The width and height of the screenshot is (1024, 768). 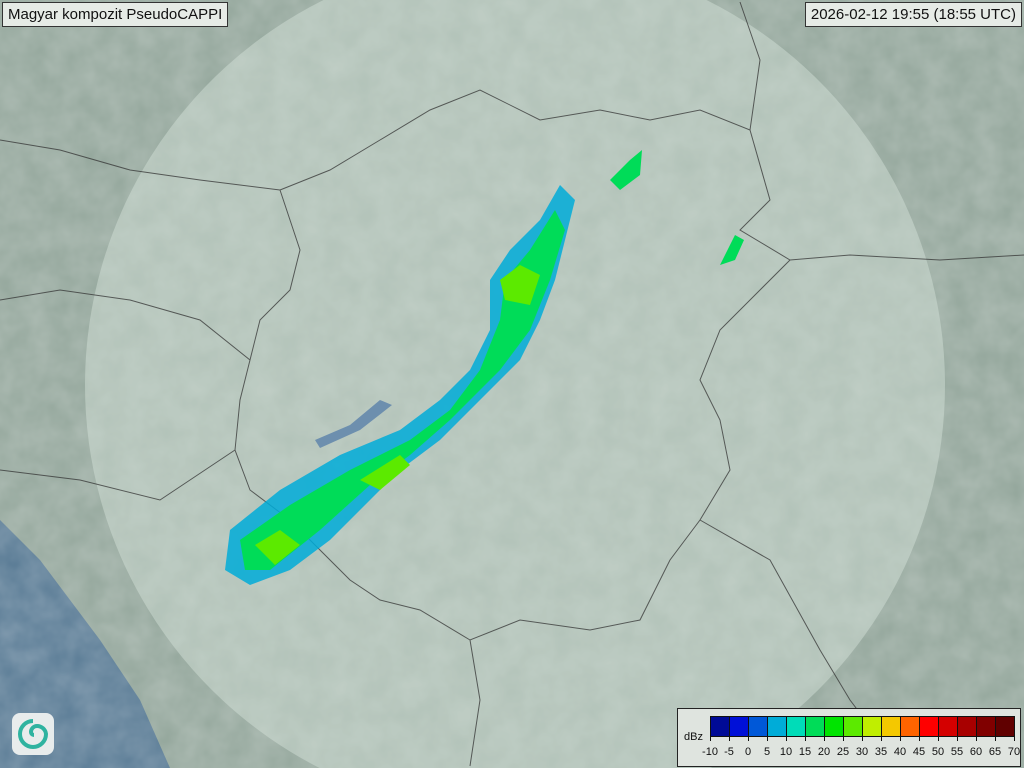 What do you see at coordinates (805, 752) in the screenshot?
I see `tick-label: 15` at bounding box center [805, 752].